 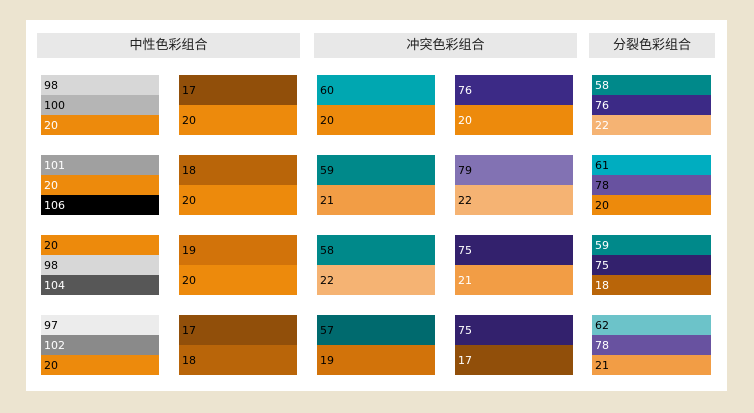 What do you see at coordinates (168, 45) in the screenshot?
I see `neutral-combination-header: 中性色彩组合` at bounding box center [168, 45].